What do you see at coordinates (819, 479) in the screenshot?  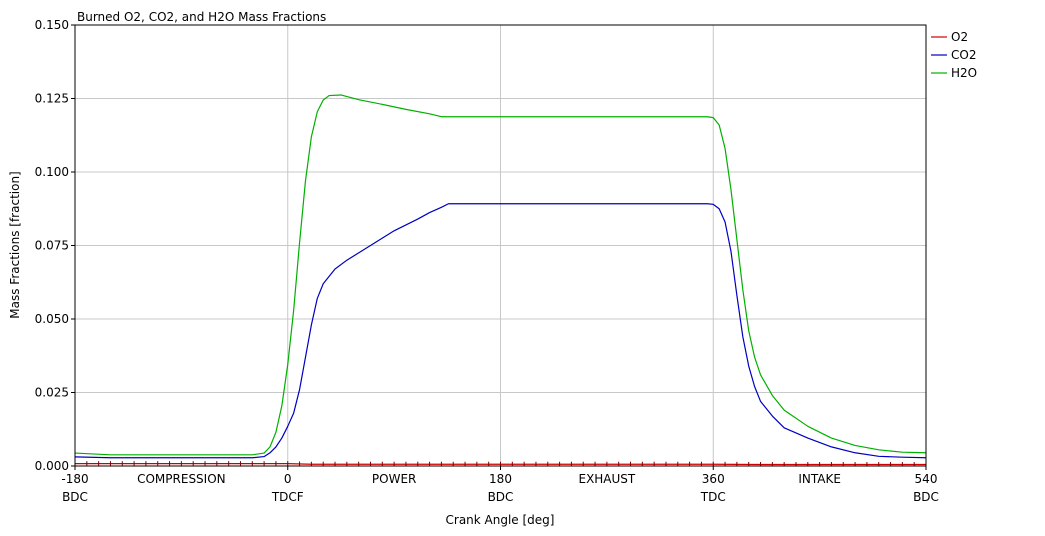 I see `phase-label: INTAKE` at bounding box center [819, 479].